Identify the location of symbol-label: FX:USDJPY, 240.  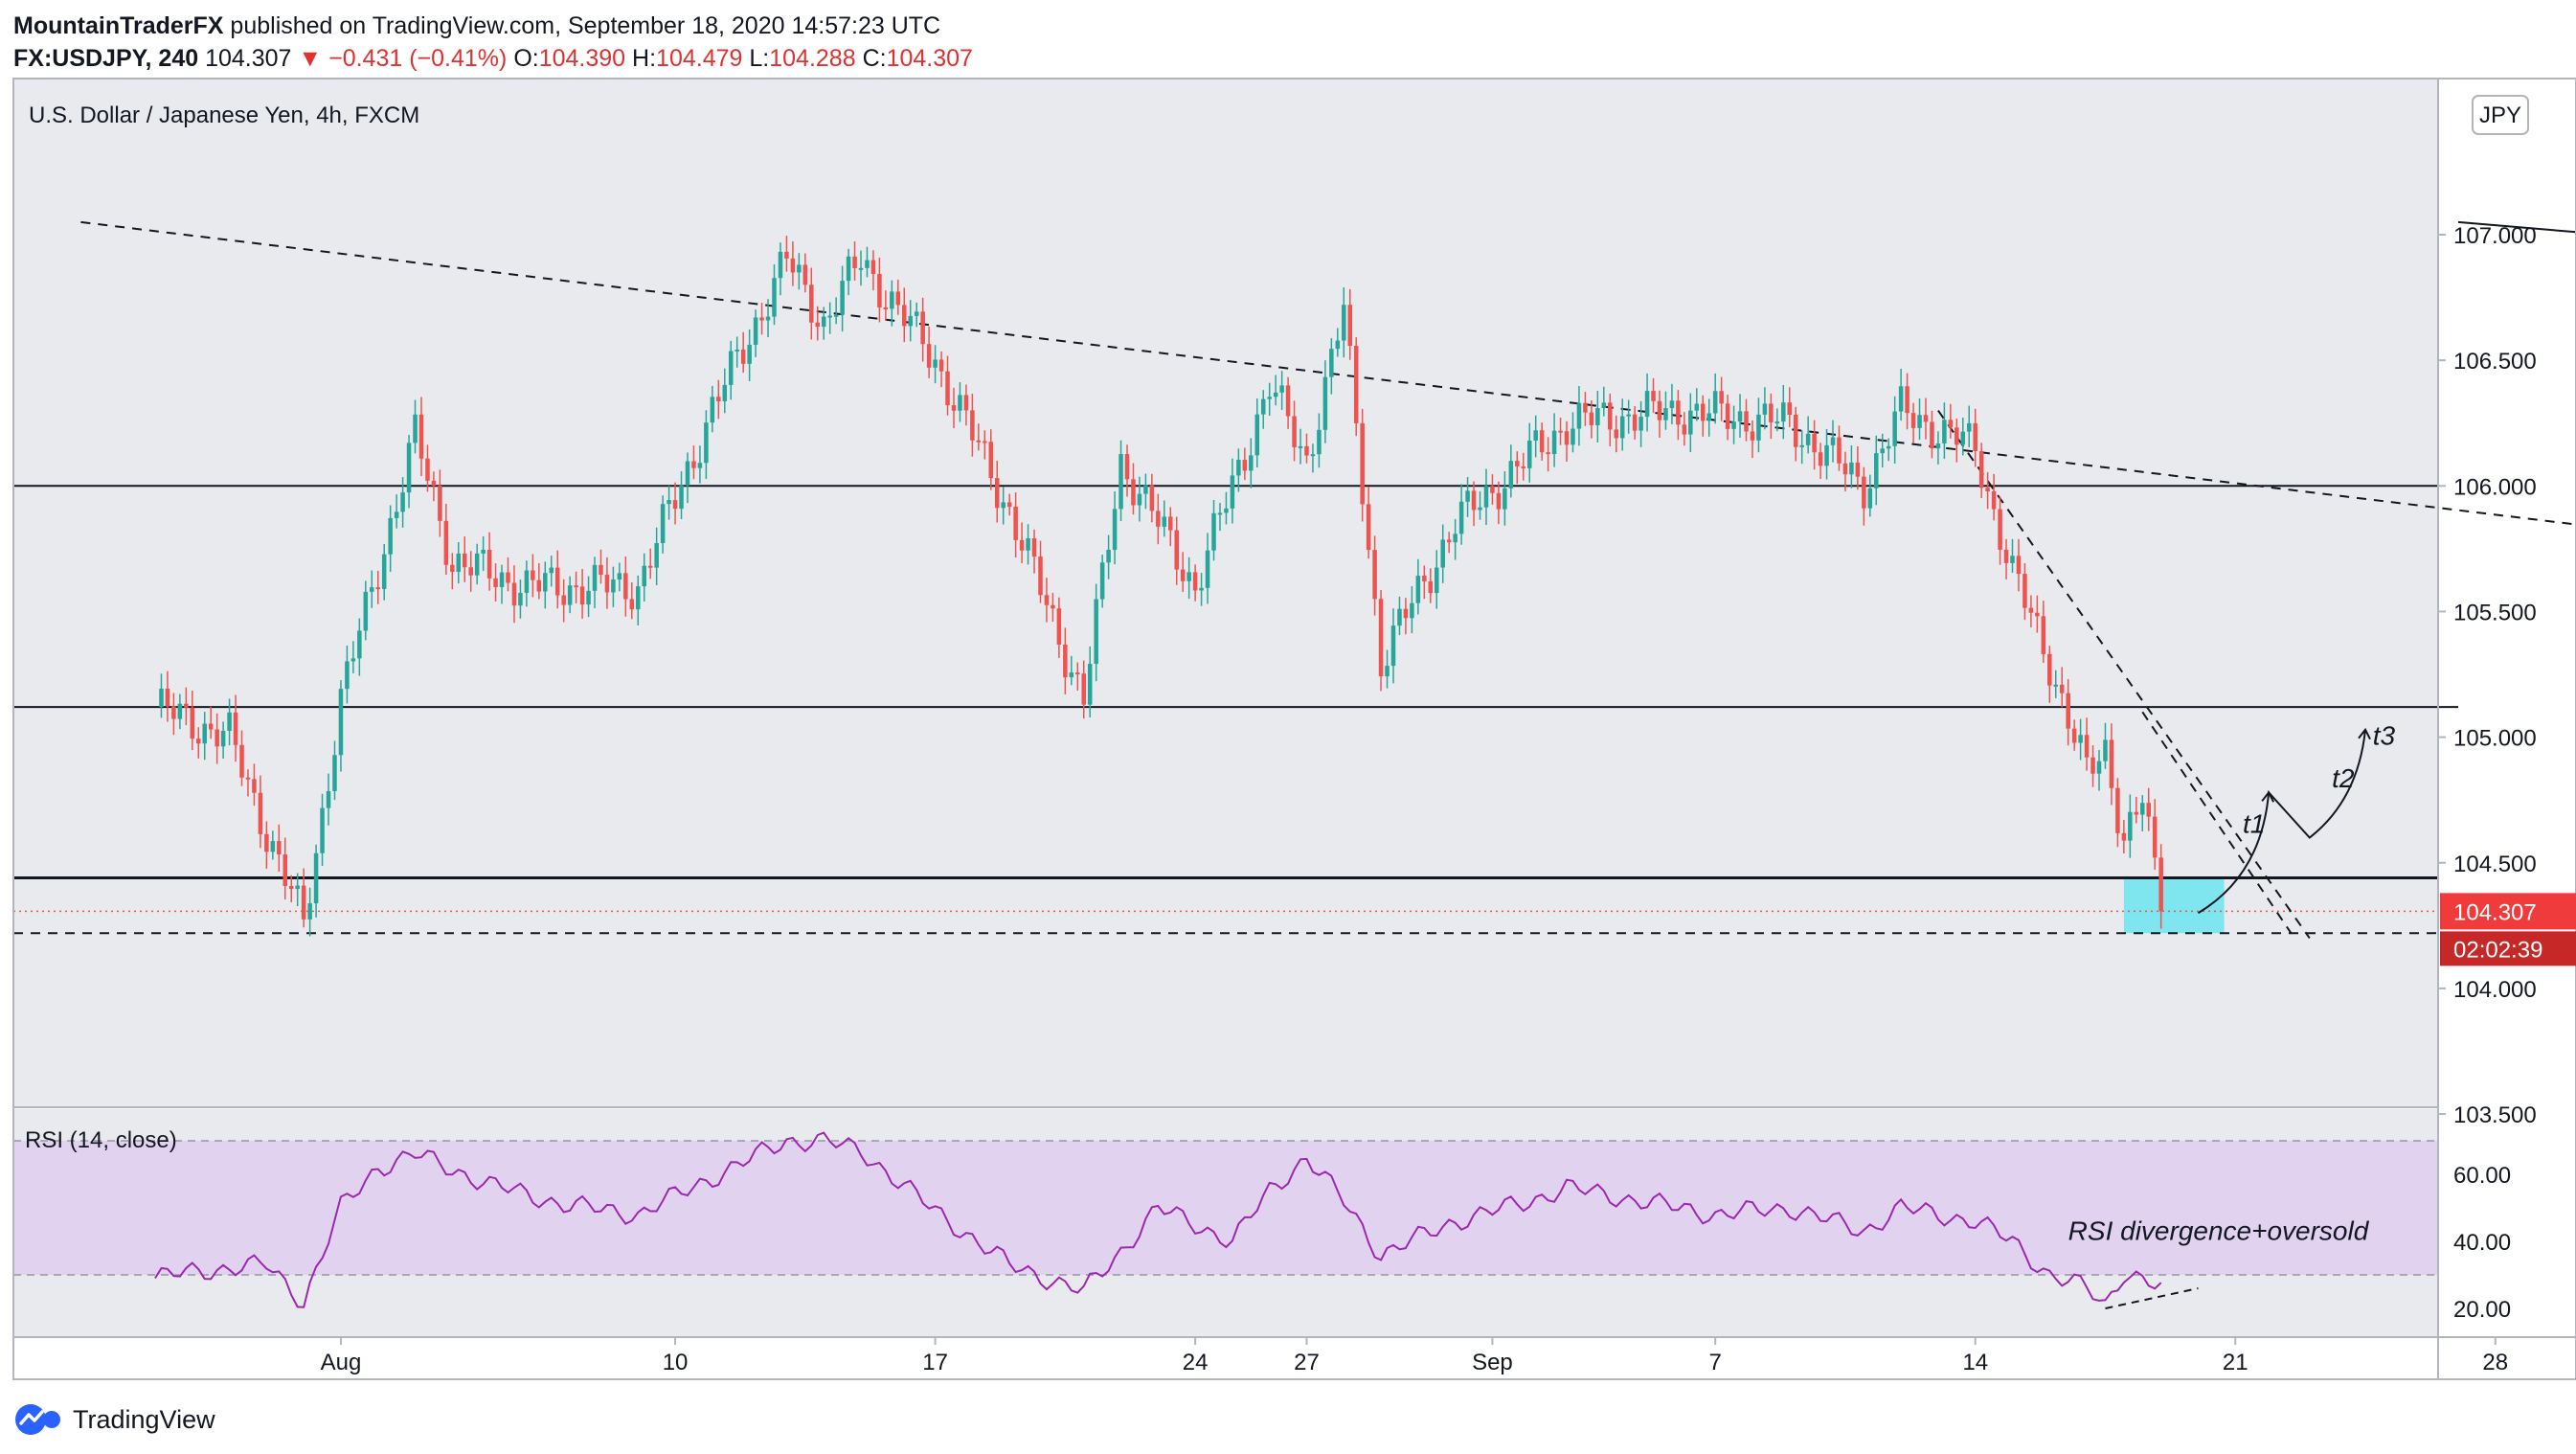
(106, 58).